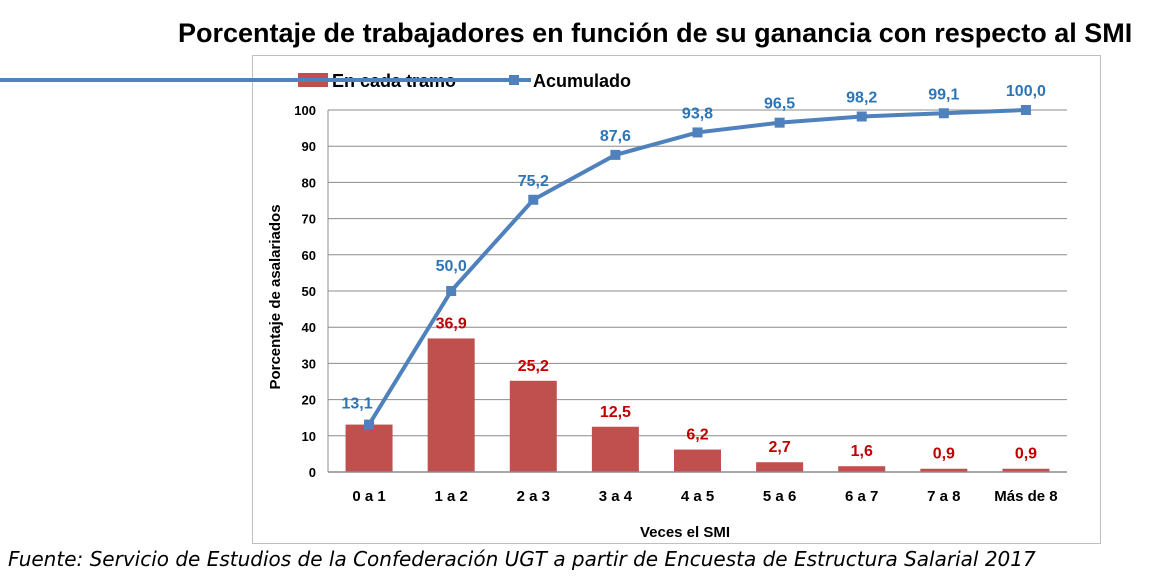 The height and width of the screenshot is (588, 1169). I want to click on y-tick-label: 100, so click(305, 110).